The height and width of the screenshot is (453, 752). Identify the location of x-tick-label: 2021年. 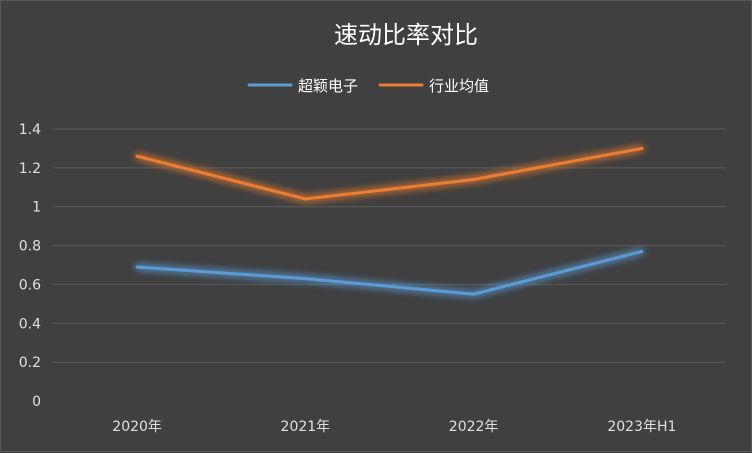
(306, 427).